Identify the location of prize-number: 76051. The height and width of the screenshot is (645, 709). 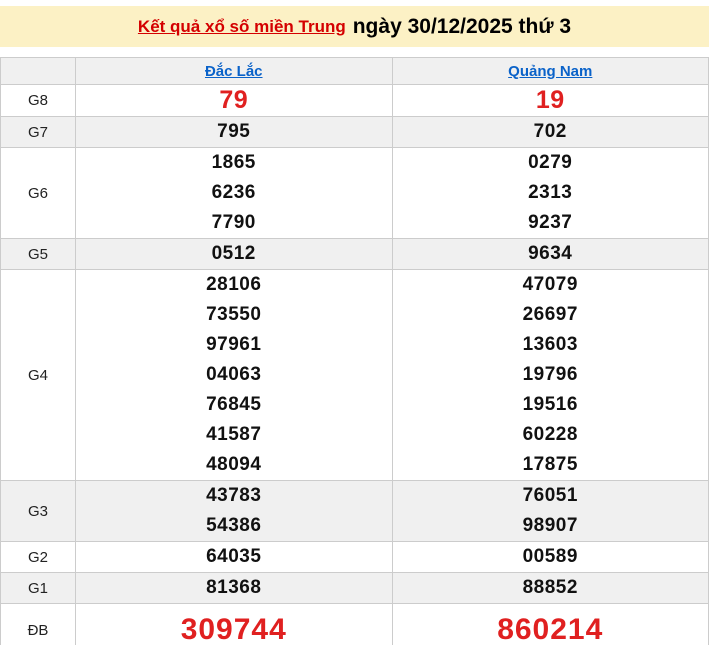
(550, 495).